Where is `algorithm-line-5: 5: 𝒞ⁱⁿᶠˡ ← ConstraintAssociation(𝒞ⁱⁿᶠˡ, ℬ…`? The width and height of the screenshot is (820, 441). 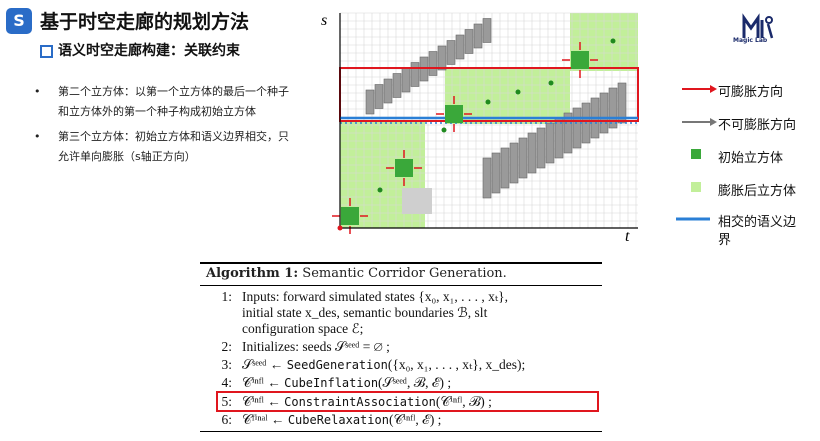
algorithm-line-5: 5: 𝒞ⁱⁿᶠˡ ← ConstraintAssociation(𝒞ⁱⁿᶠˡ, ℬ… is located at coordinates (356, 401).